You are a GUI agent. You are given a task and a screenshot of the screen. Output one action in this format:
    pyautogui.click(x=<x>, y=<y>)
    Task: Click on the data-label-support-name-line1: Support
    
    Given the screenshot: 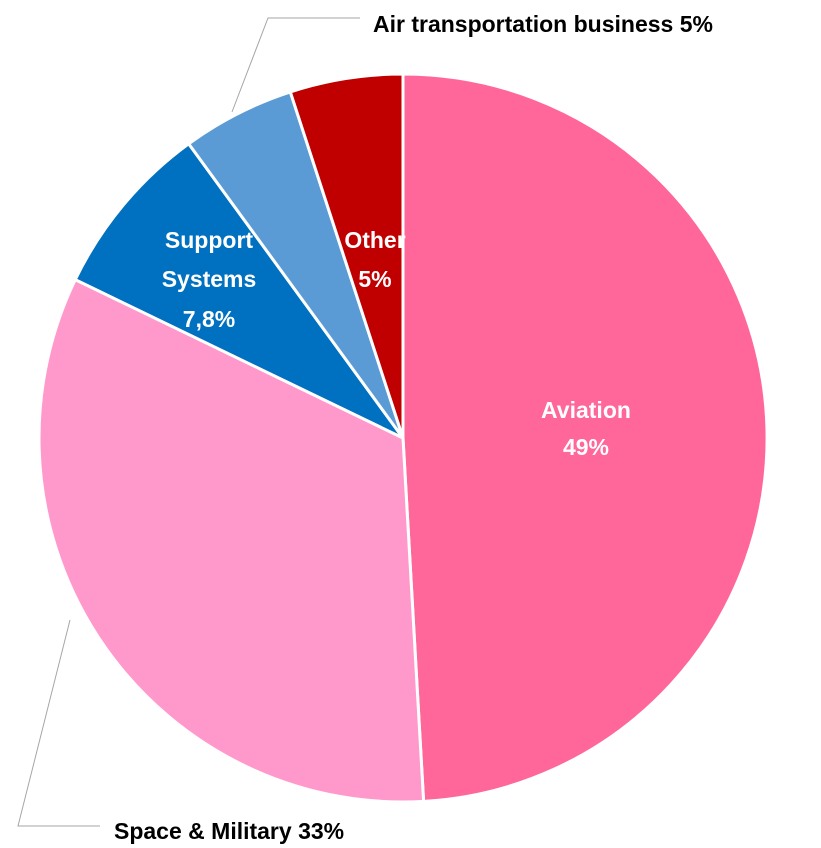 What is the action you would take?
    pyautogui.click(x=209, y=240)
    